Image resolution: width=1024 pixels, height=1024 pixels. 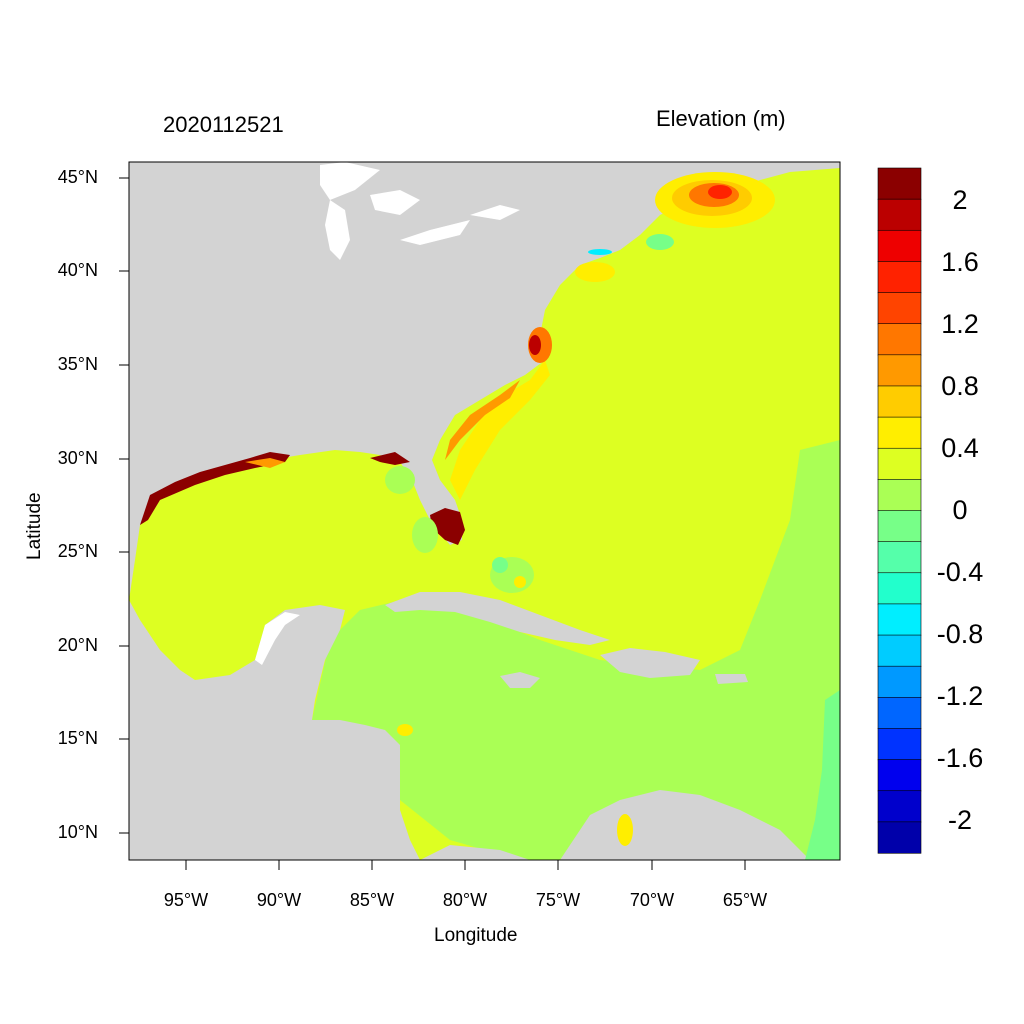 I want to click on lat-tick-10: 10°N, so click(x=77, y=832).